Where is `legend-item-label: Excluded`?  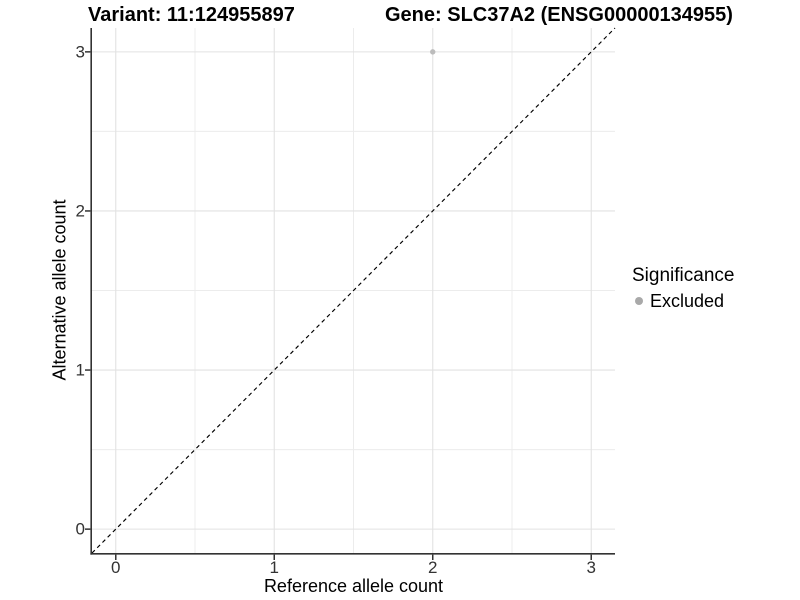 legend-item-label: Excluded is located at coordinates (687, 300).